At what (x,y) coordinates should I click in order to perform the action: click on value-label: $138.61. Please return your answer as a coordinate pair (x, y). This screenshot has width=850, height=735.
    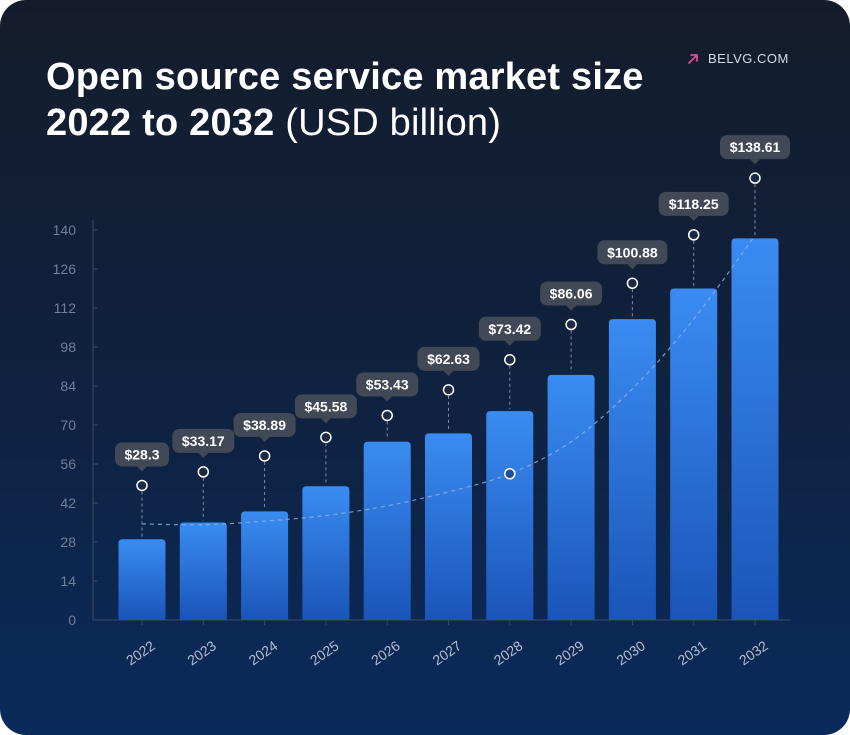
    Looking at the image, I should click on (755, 147).